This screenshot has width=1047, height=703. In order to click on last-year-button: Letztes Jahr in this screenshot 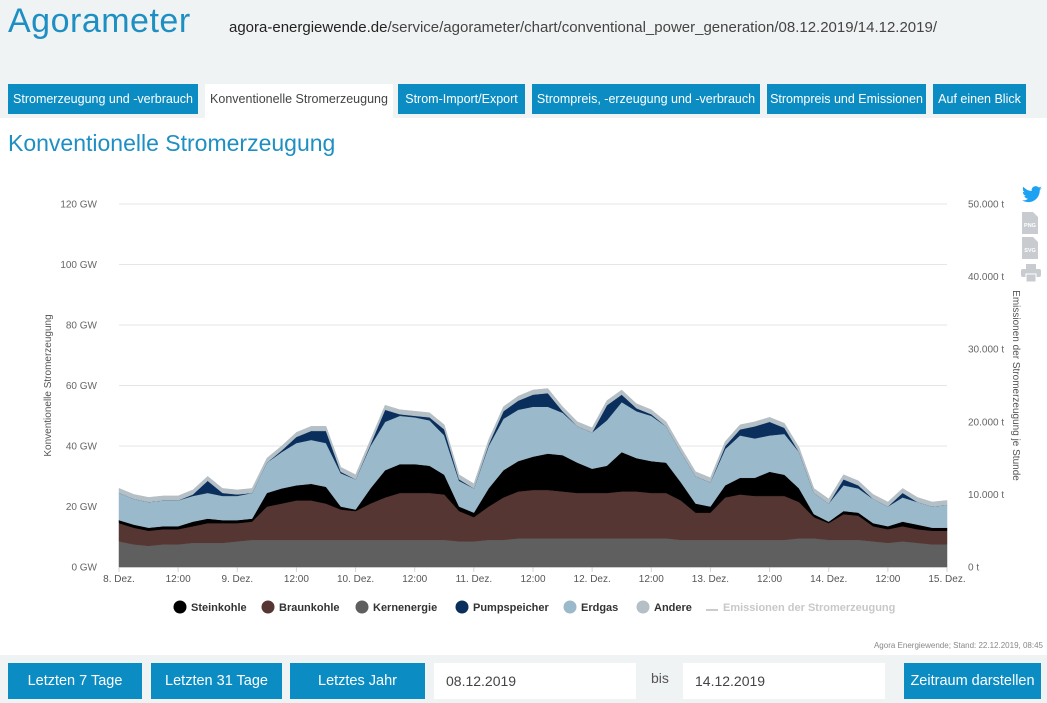, I will do `click(357, 681)`.